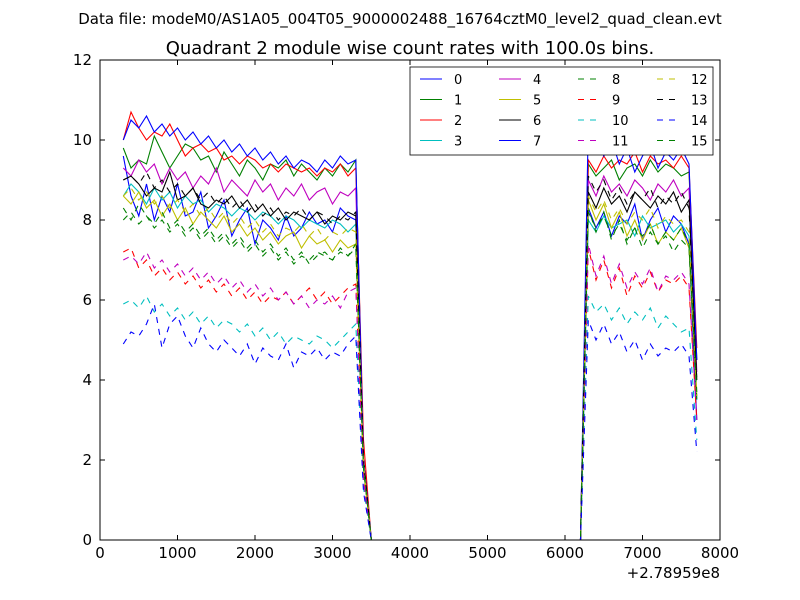 This screenshot has width=800, height=600. I want to click on legend-label-6: 6, so click(537, 121).